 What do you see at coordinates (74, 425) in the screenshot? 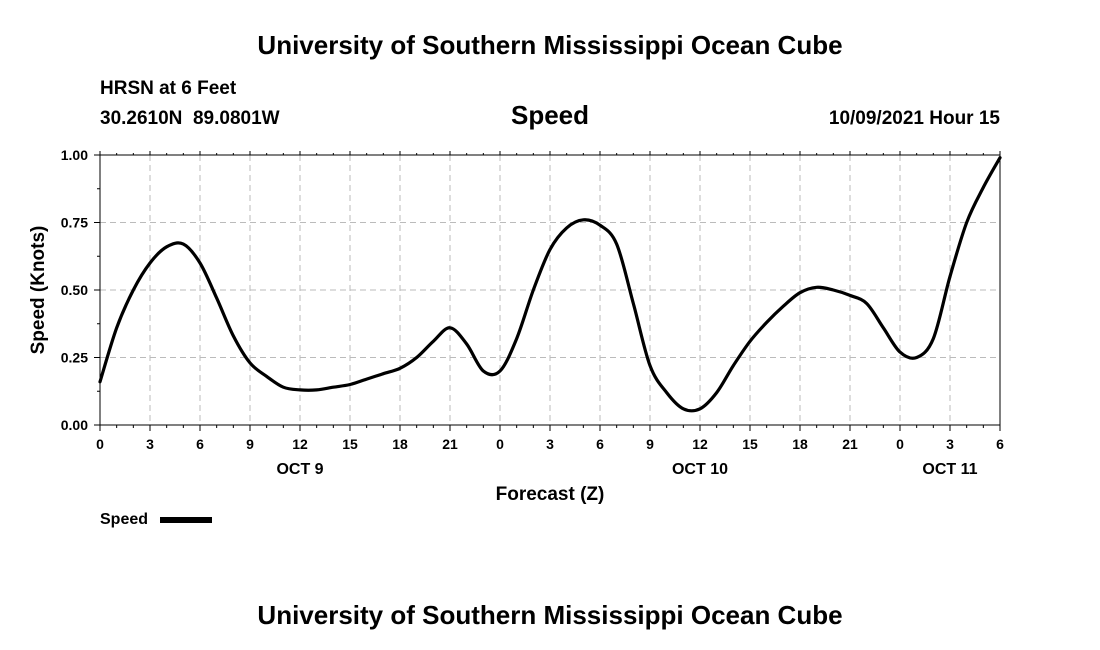
I see `y-tick-label: 0.00` at bounding box center [74, 425].